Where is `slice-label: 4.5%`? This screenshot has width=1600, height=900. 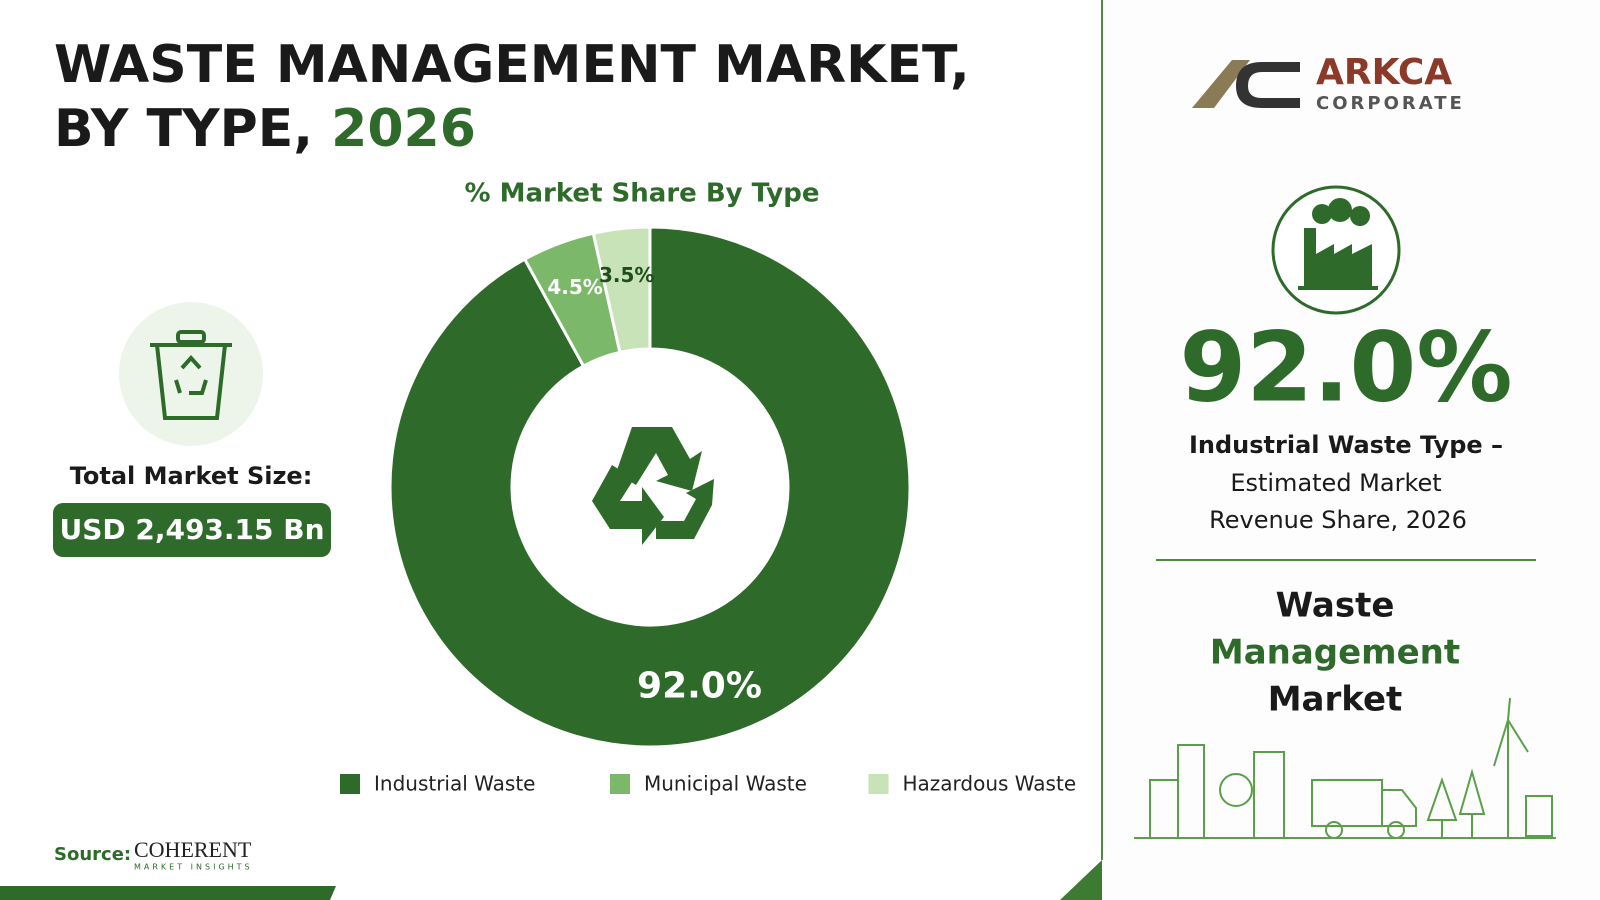
slice-label: 4.5% is located at coordinates (574, 287).